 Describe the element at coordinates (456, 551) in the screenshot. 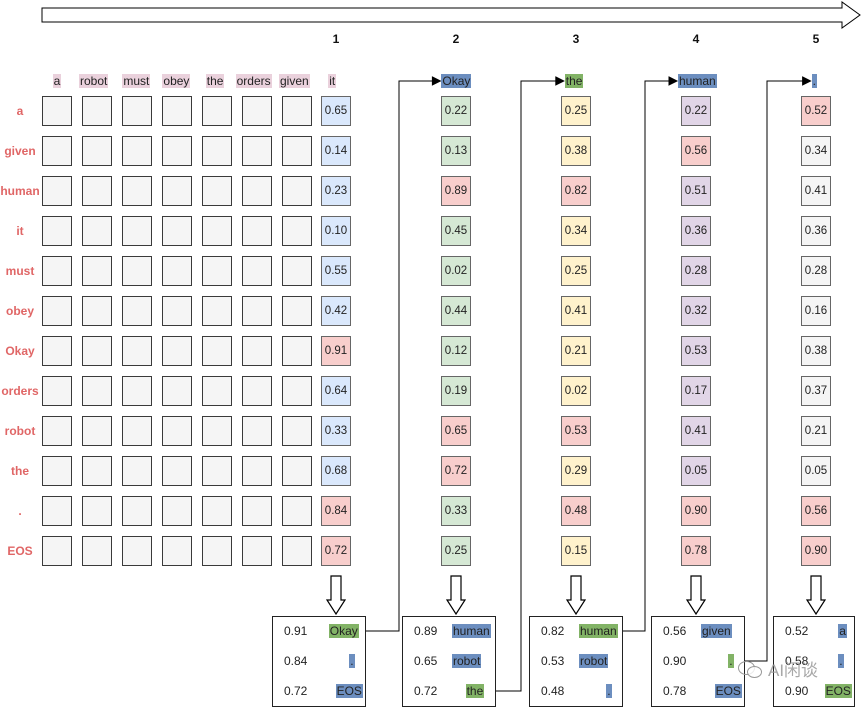

I see `prob-cell: 0.25` at that location.